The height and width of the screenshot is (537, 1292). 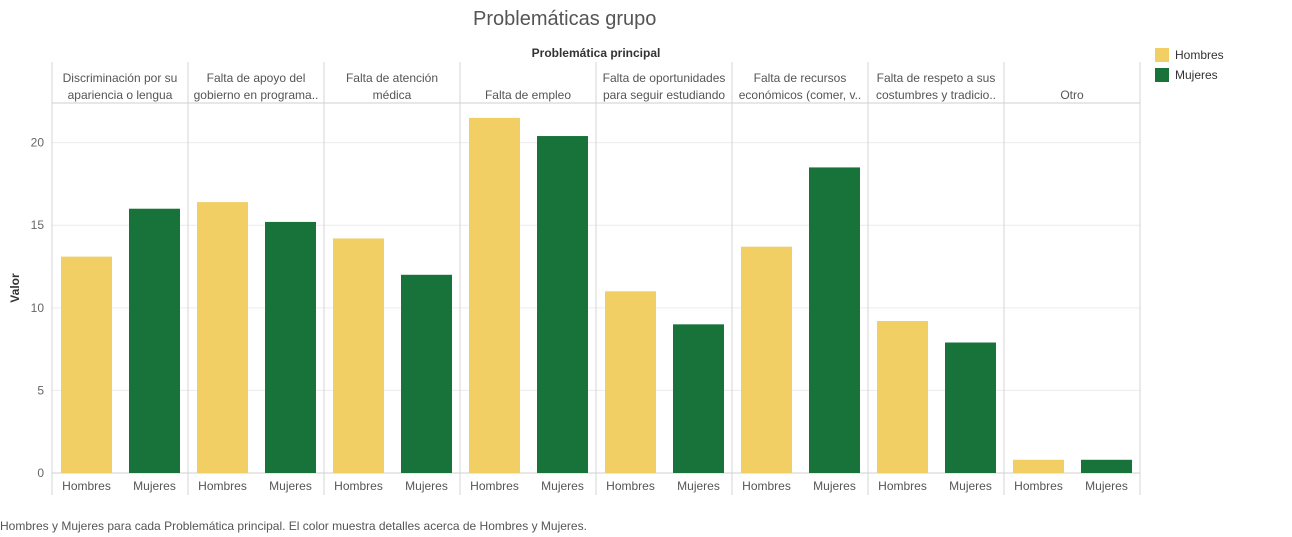 I want to click on legend-item-mujeres: Mujeres, so click(x=1189, y=75).